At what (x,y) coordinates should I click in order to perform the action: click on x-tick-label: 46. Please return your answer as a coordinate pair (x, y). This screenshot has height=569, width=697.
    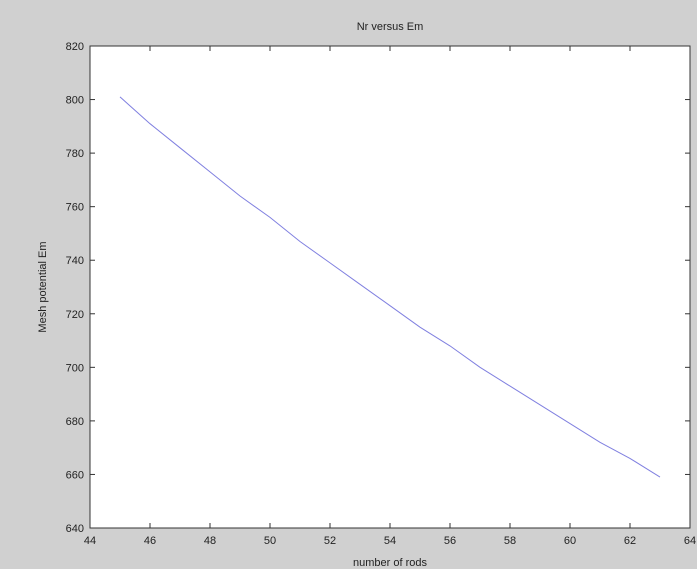
    Looking at the image, I should click on (150, 541).